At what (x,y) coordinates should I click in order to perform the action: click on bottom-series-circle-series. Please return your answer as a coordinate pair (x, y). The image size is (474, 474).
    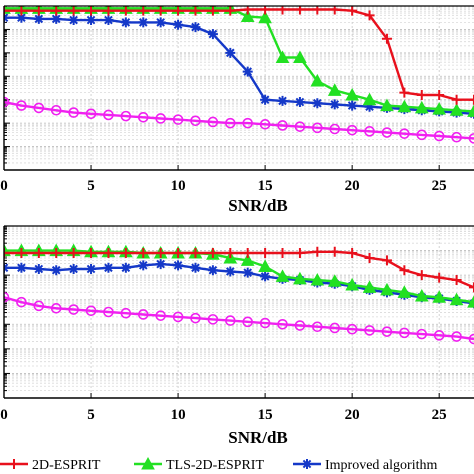
    Looking at the image, I should click on (239, 318).